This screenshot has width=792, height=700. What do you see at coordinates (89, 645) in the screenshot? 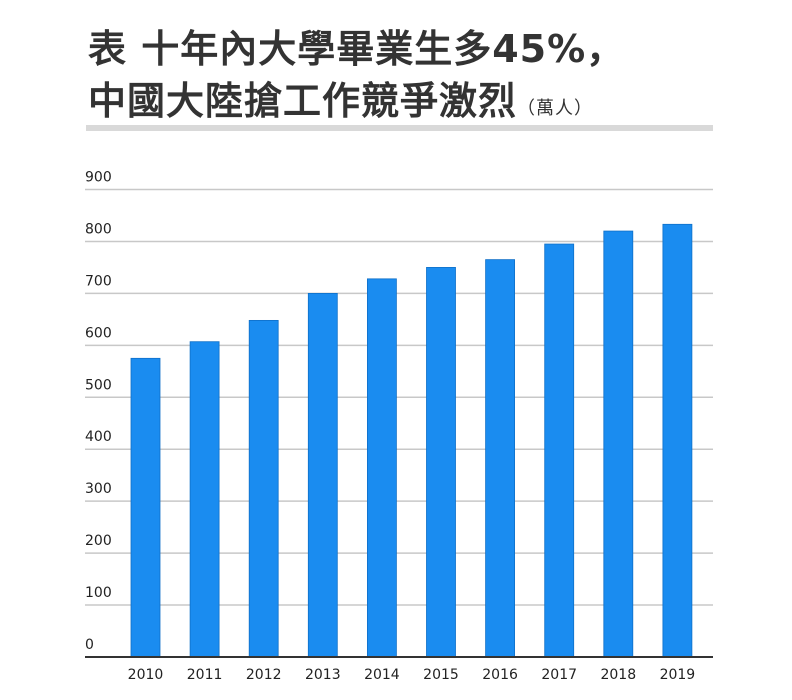
I see `y-tick-label: 0` at bounding box center [89, 645].